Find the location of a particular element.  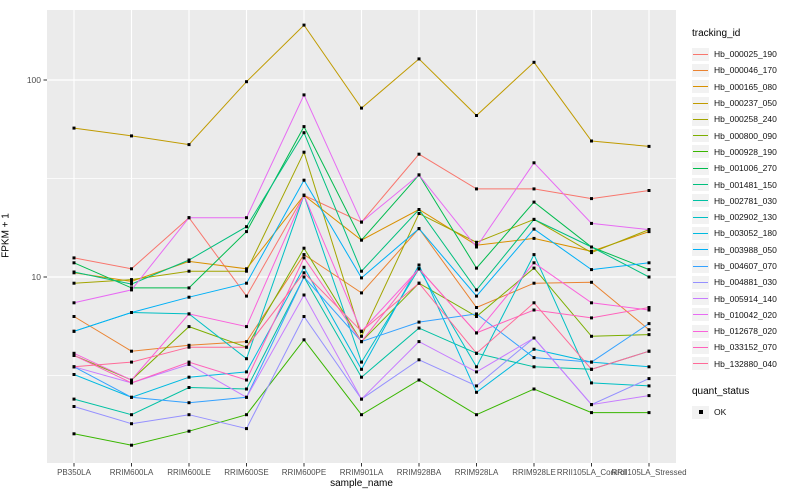

legend-item: Hb_001481_150 is located at coordinates (746, 184).